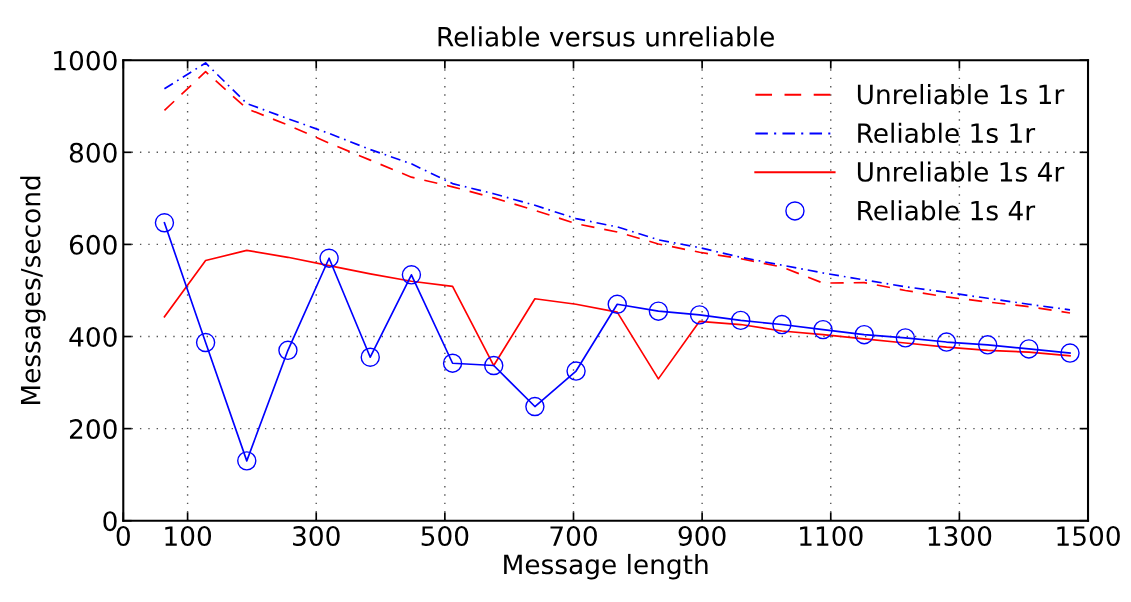  I want to click on chart-title: Reliable versus unreliable, so click(606, 36).